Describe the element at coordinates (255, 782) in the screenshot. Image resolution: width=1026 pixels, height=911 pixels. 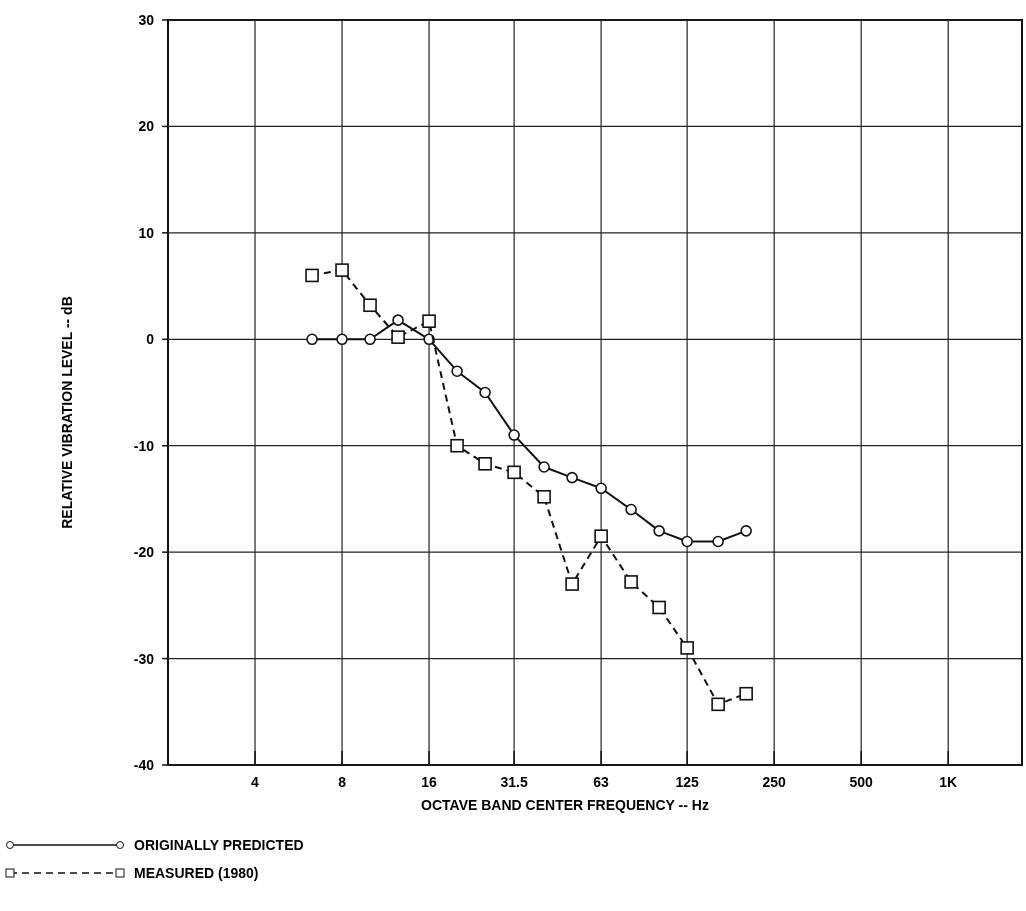
I see `x-tick-label: 4` at that location.